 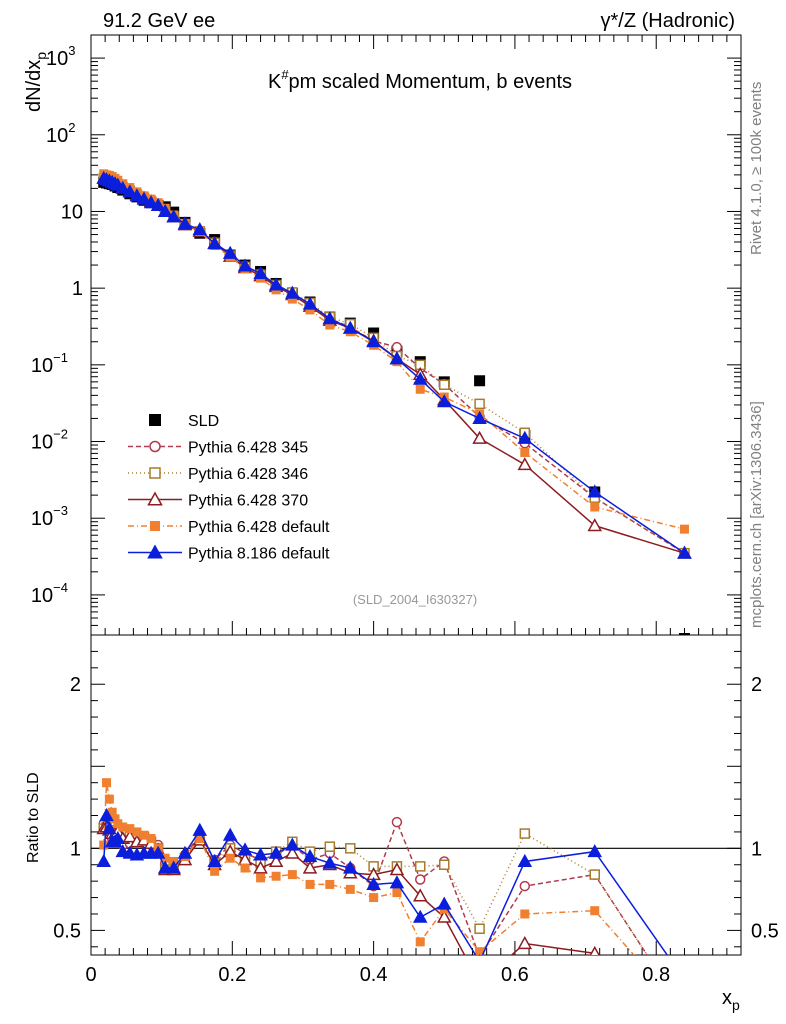 What do you see at coordinates (33, 817) in the screenshot?
I see `ratio-y-axis-label: Ratio to SLD` at bounding box center [33, 817].